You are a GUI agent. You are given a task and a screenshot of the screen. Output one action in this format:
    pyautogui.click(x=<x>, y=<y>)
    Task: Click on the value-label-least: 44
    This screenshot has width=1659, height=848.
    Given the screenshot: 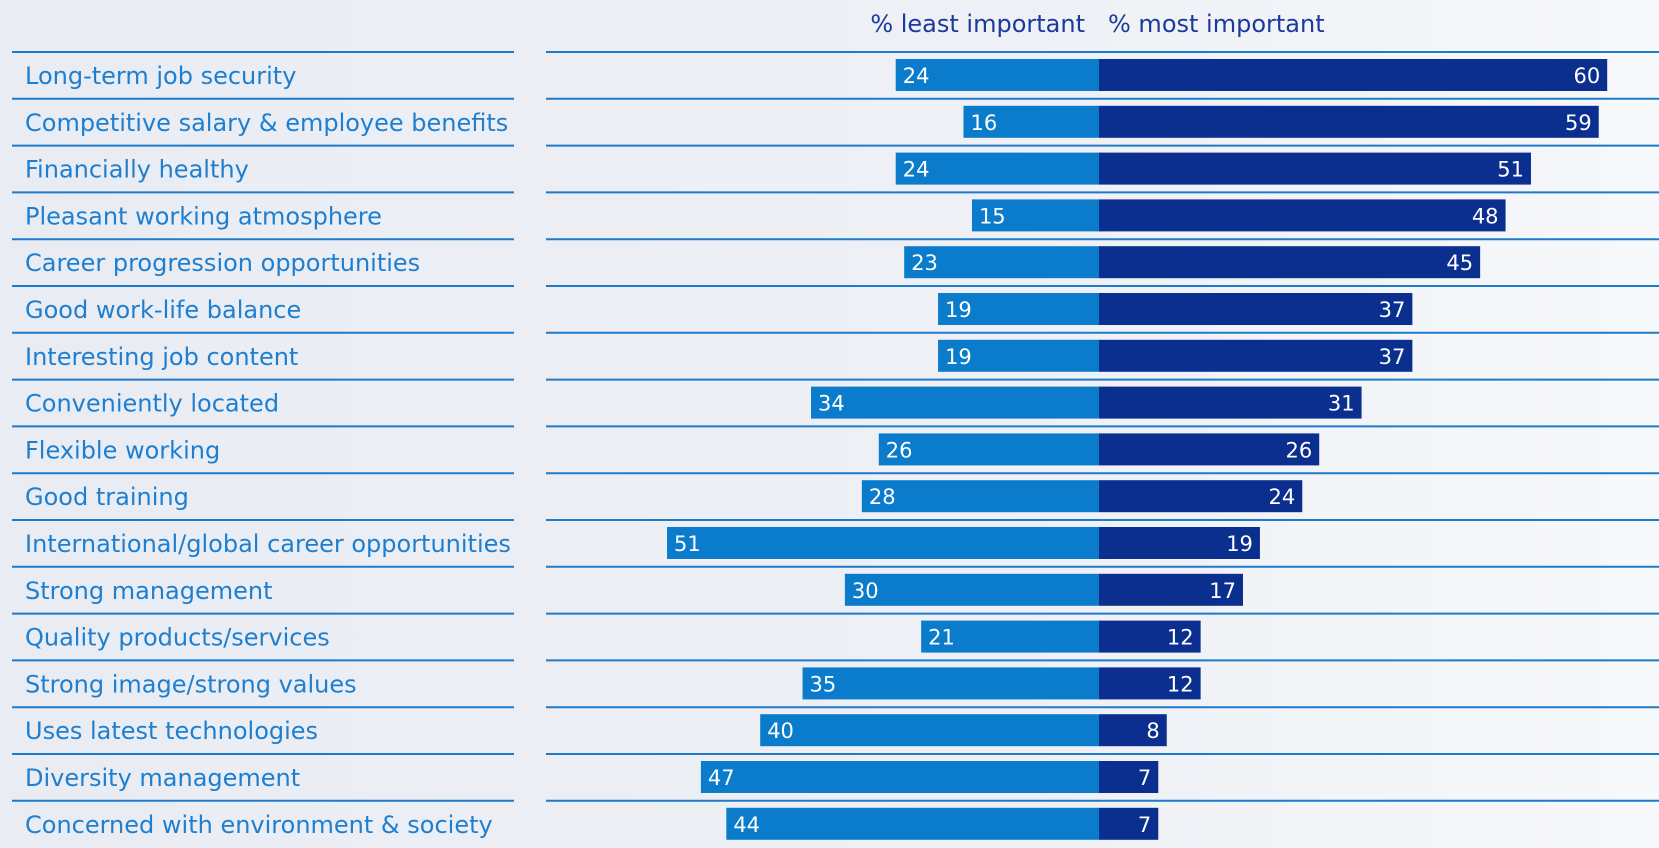 What is the action you would take?
    pyautogui.click(x=746, y=825)
    